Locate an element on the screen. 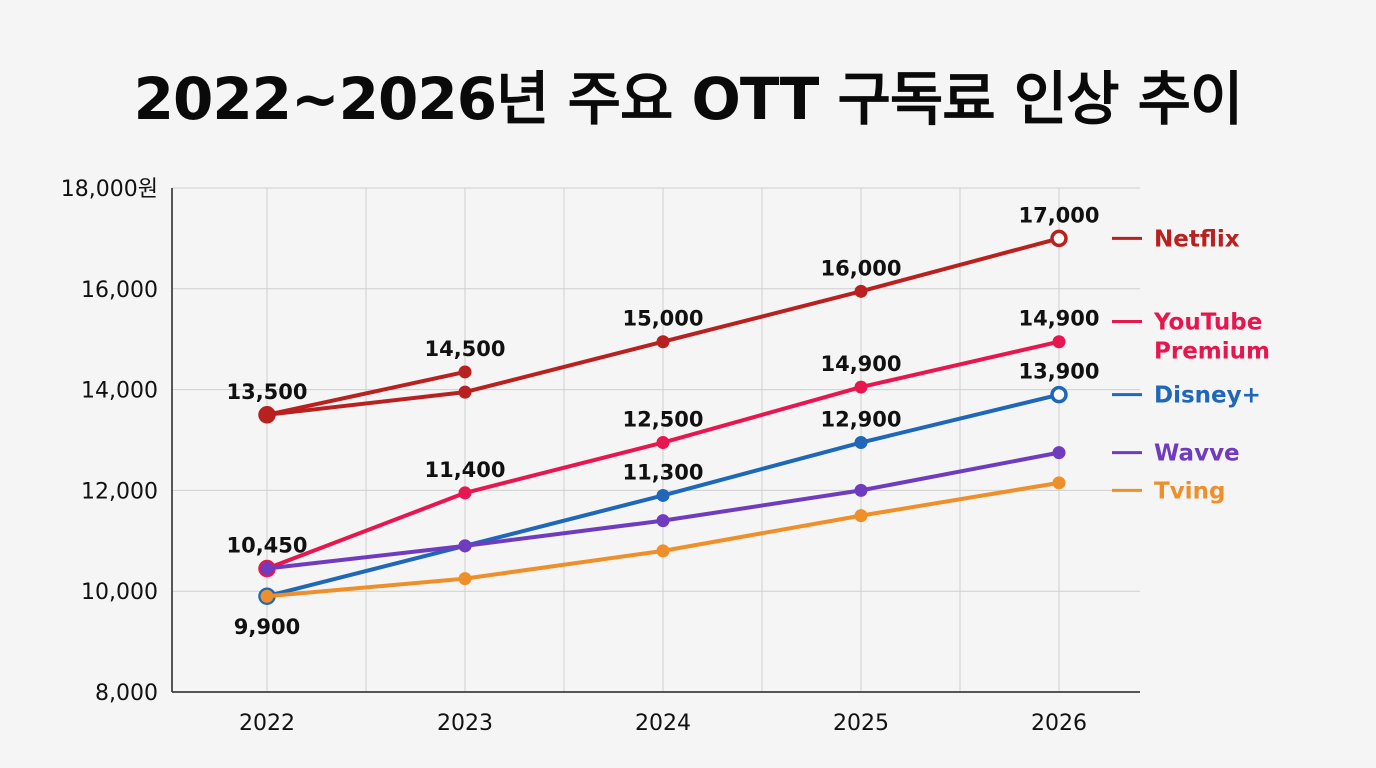 The height and width of the screenshot is (768, 1376). y-tick-label: 14,000 is located at coordinates (119, 391).